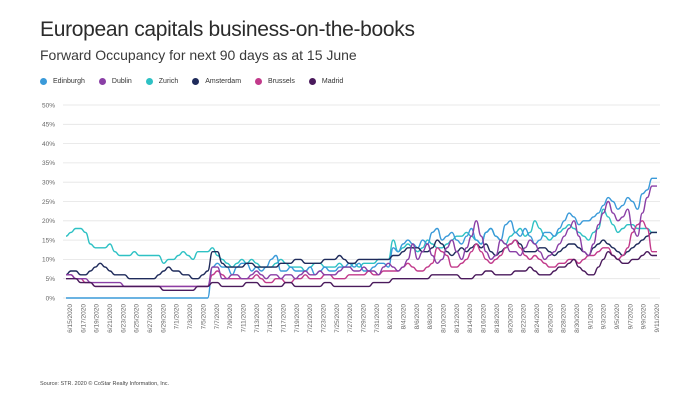  I want to click on x-tick-label: 7/13/2020, so click(257, 318).